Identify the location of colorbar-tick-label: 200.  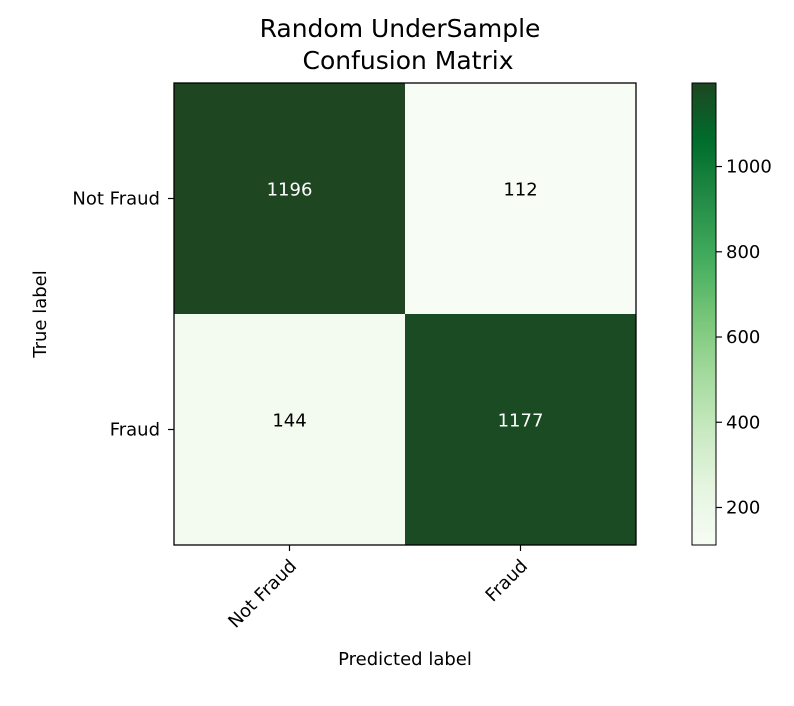
(743, 507).